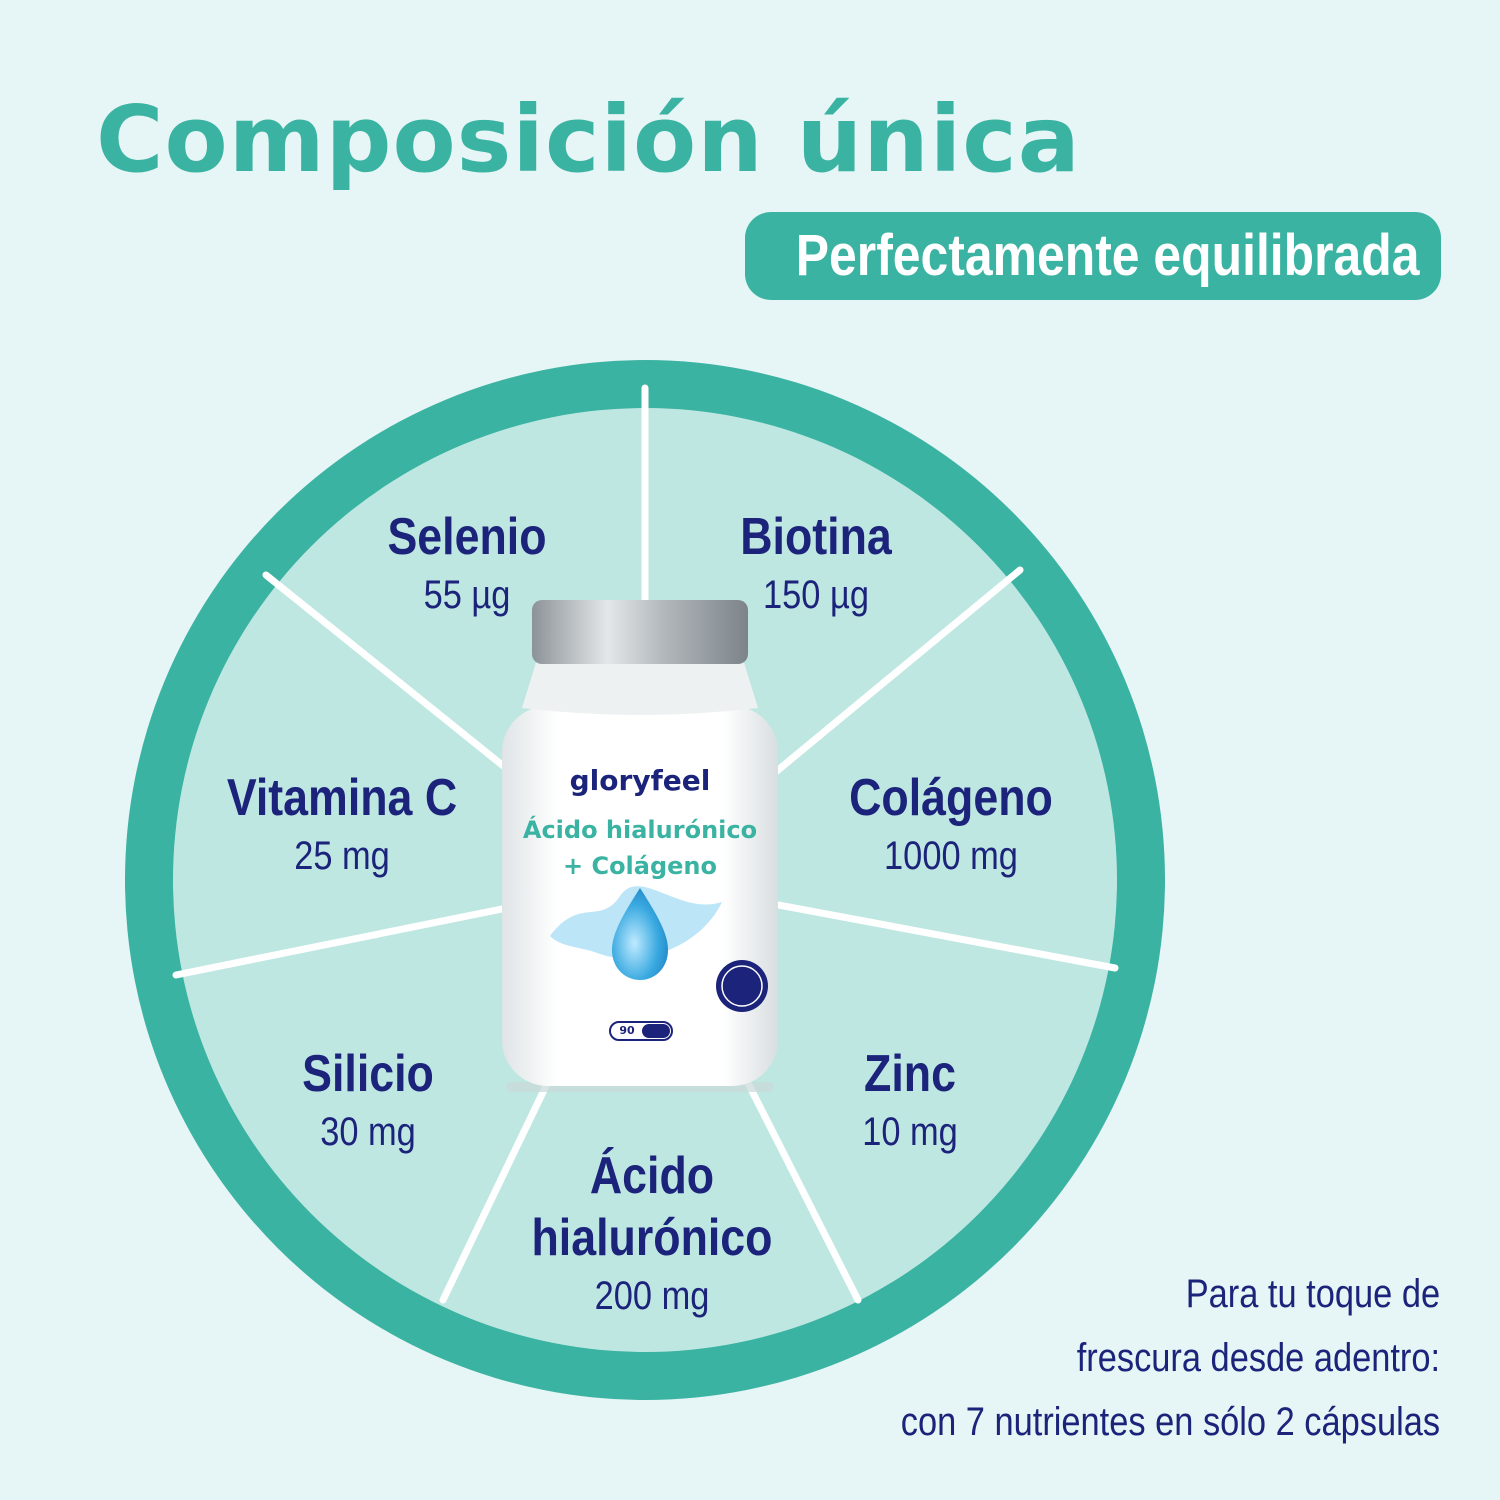  What do you see at coordinates (1312, 1294) in the screenshot?
I see `note-line-1: Para tu toque de` at bounding box center [1312, 1294].